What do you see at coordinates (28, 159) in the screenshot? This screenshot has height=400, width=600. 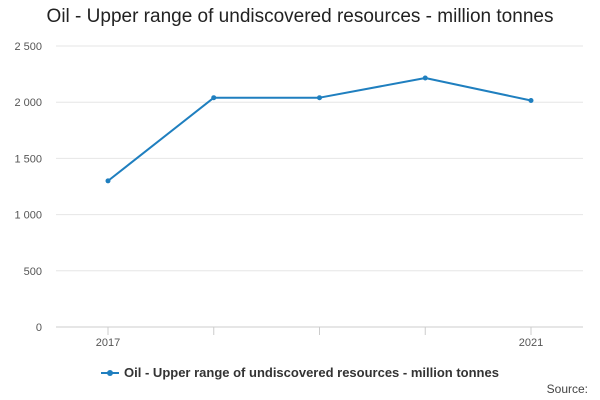 I see `y-tick-label: 1 500` at bounding box center [28, 159].